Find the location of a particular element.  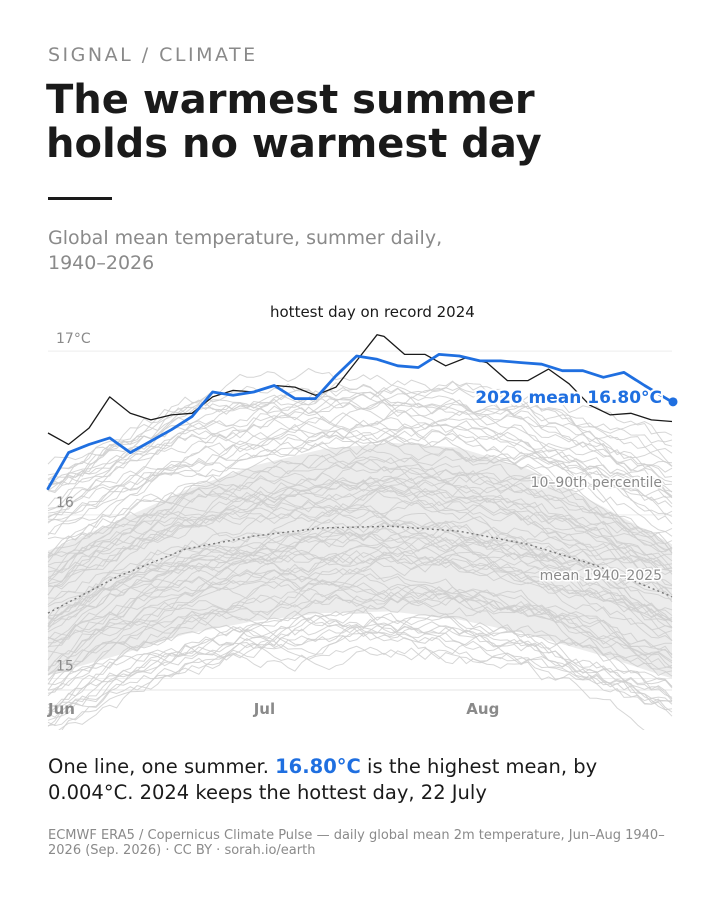

current-line-group is located at coordinates (362, 421).